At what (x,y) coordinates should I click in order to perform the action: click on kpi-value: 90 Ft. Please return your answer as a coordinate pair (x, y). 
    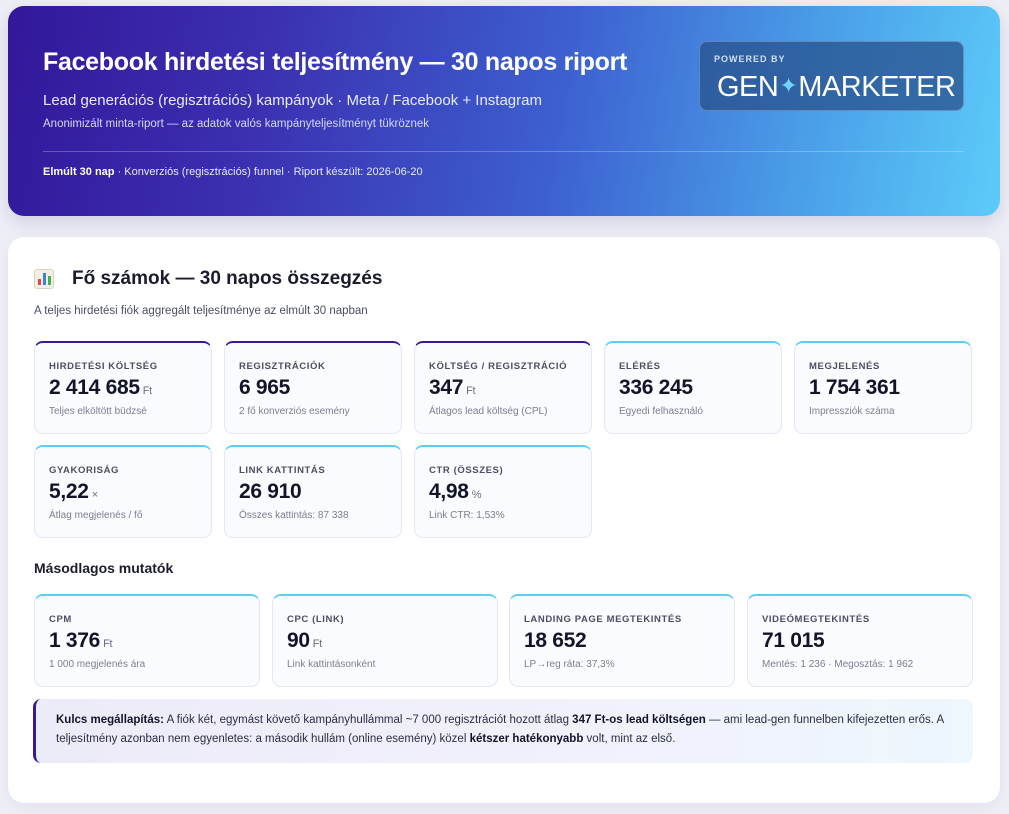
    Looking at the image, I should click on (304, 641).